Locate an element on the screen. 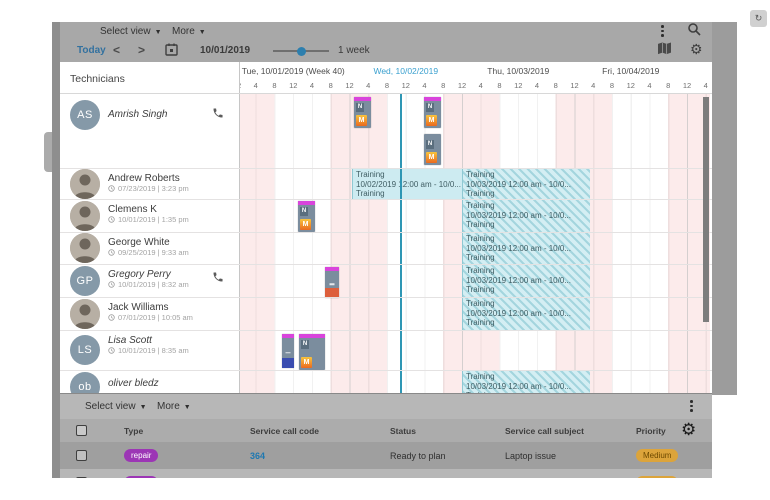 The image size is (770, 500). vertical-scrollbar is located at coordinates (706, 209).